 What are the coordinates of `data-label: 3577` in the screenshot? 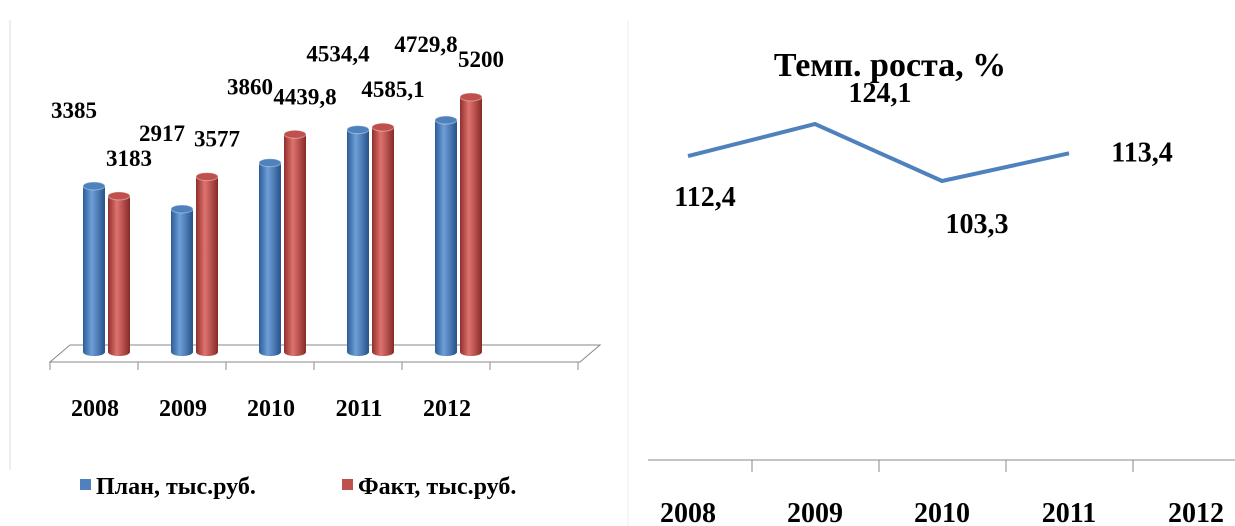 It's located at (217, 139).